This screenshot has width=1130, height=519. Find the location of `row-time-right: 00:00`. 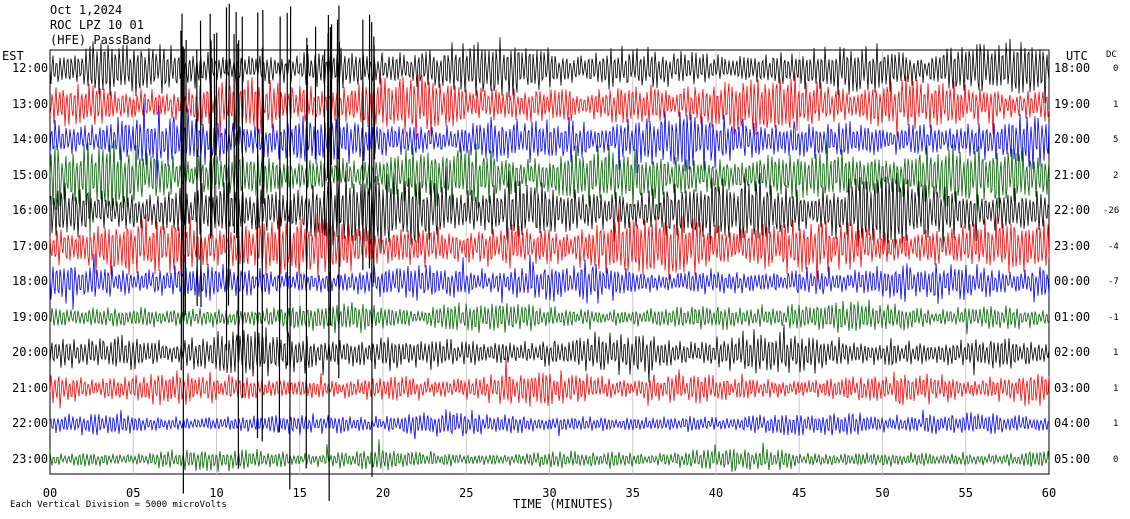

row-time-right: 00:00 is located at coordinates (1072, 281).